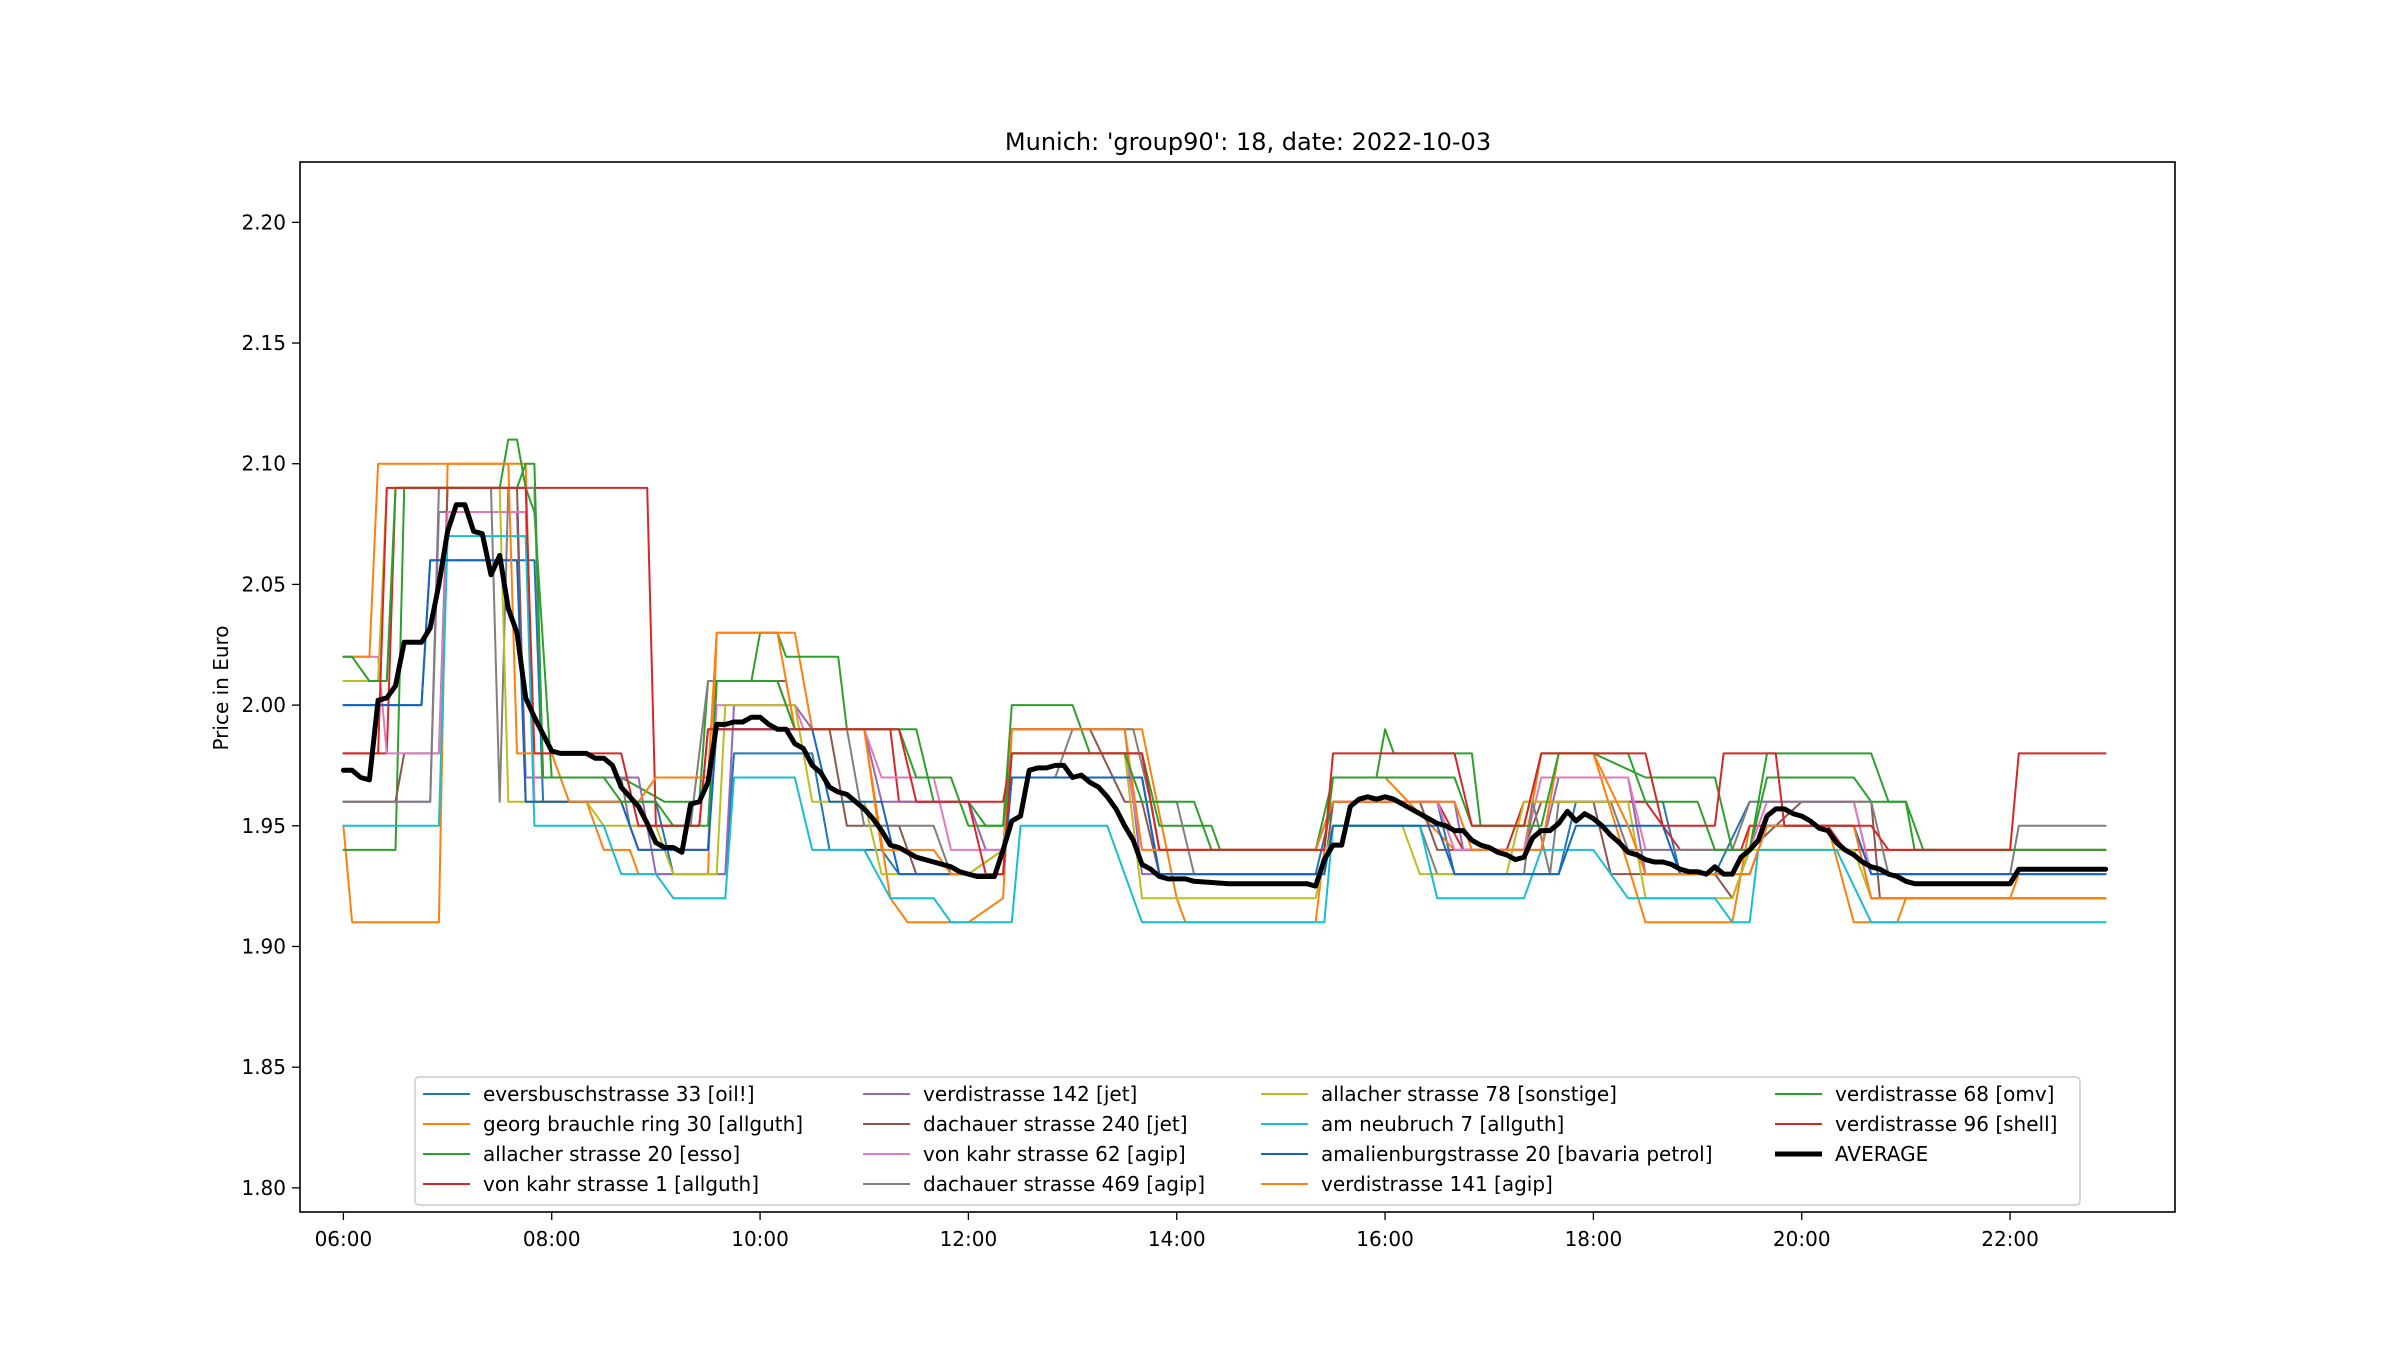  Describe the element at coordinates (1946, 1124) in the screenshot. I see `legend-label: verdistrasse 96 [shell]` at that location.